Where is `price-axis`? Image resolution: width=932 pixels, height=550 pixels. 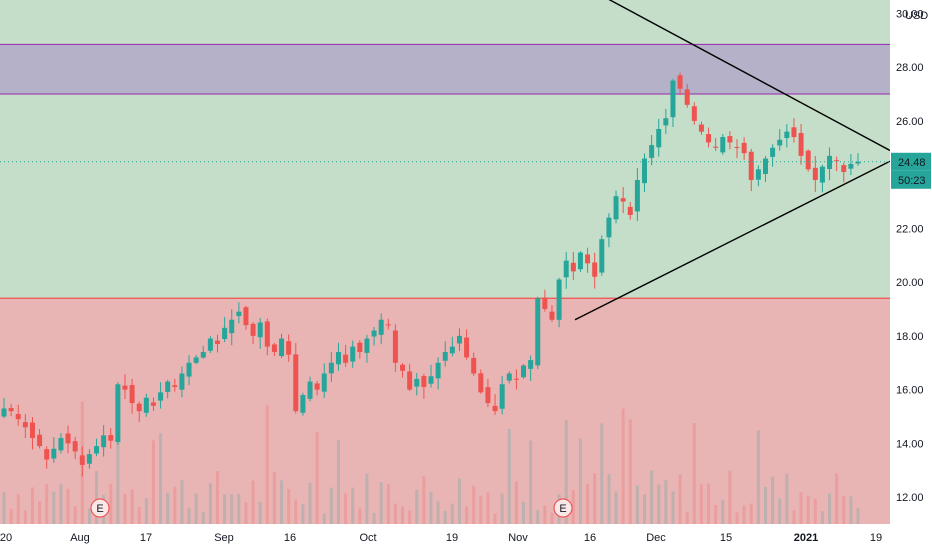 price-axis is located at coordinates (911, 275).